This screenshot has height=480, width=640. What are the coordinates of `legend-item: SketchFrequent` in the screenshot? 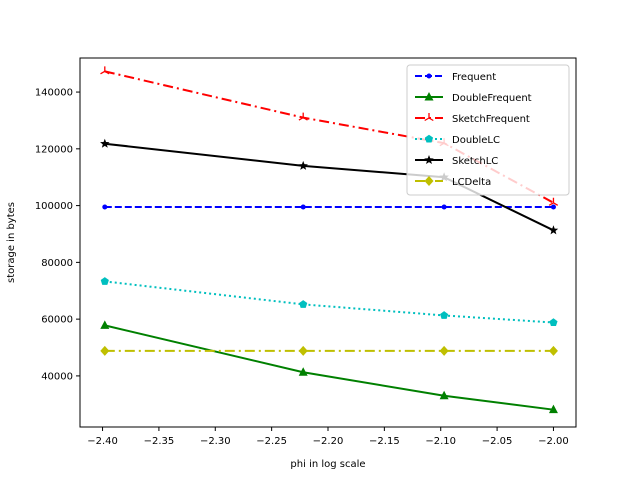 It's located at (472, 119).